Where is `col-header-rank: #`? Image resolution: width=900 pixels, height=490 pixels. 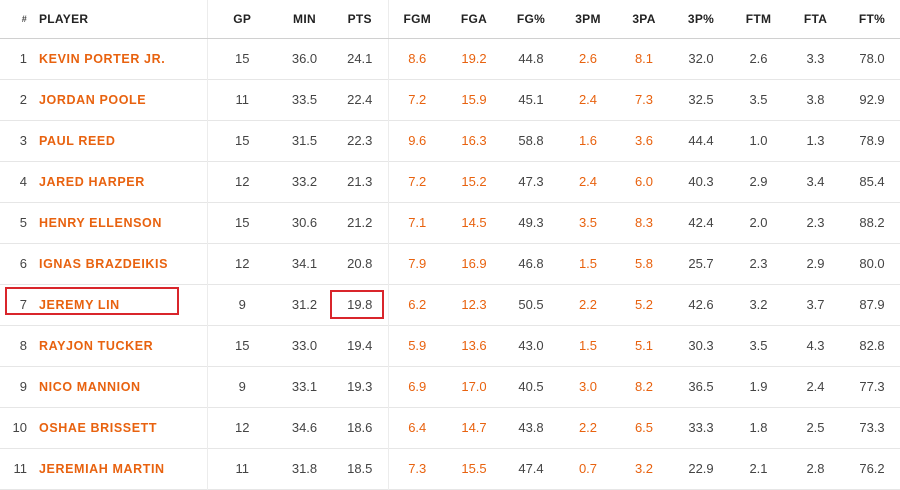 col-header-rank: # is located at coordinates (17, 19).